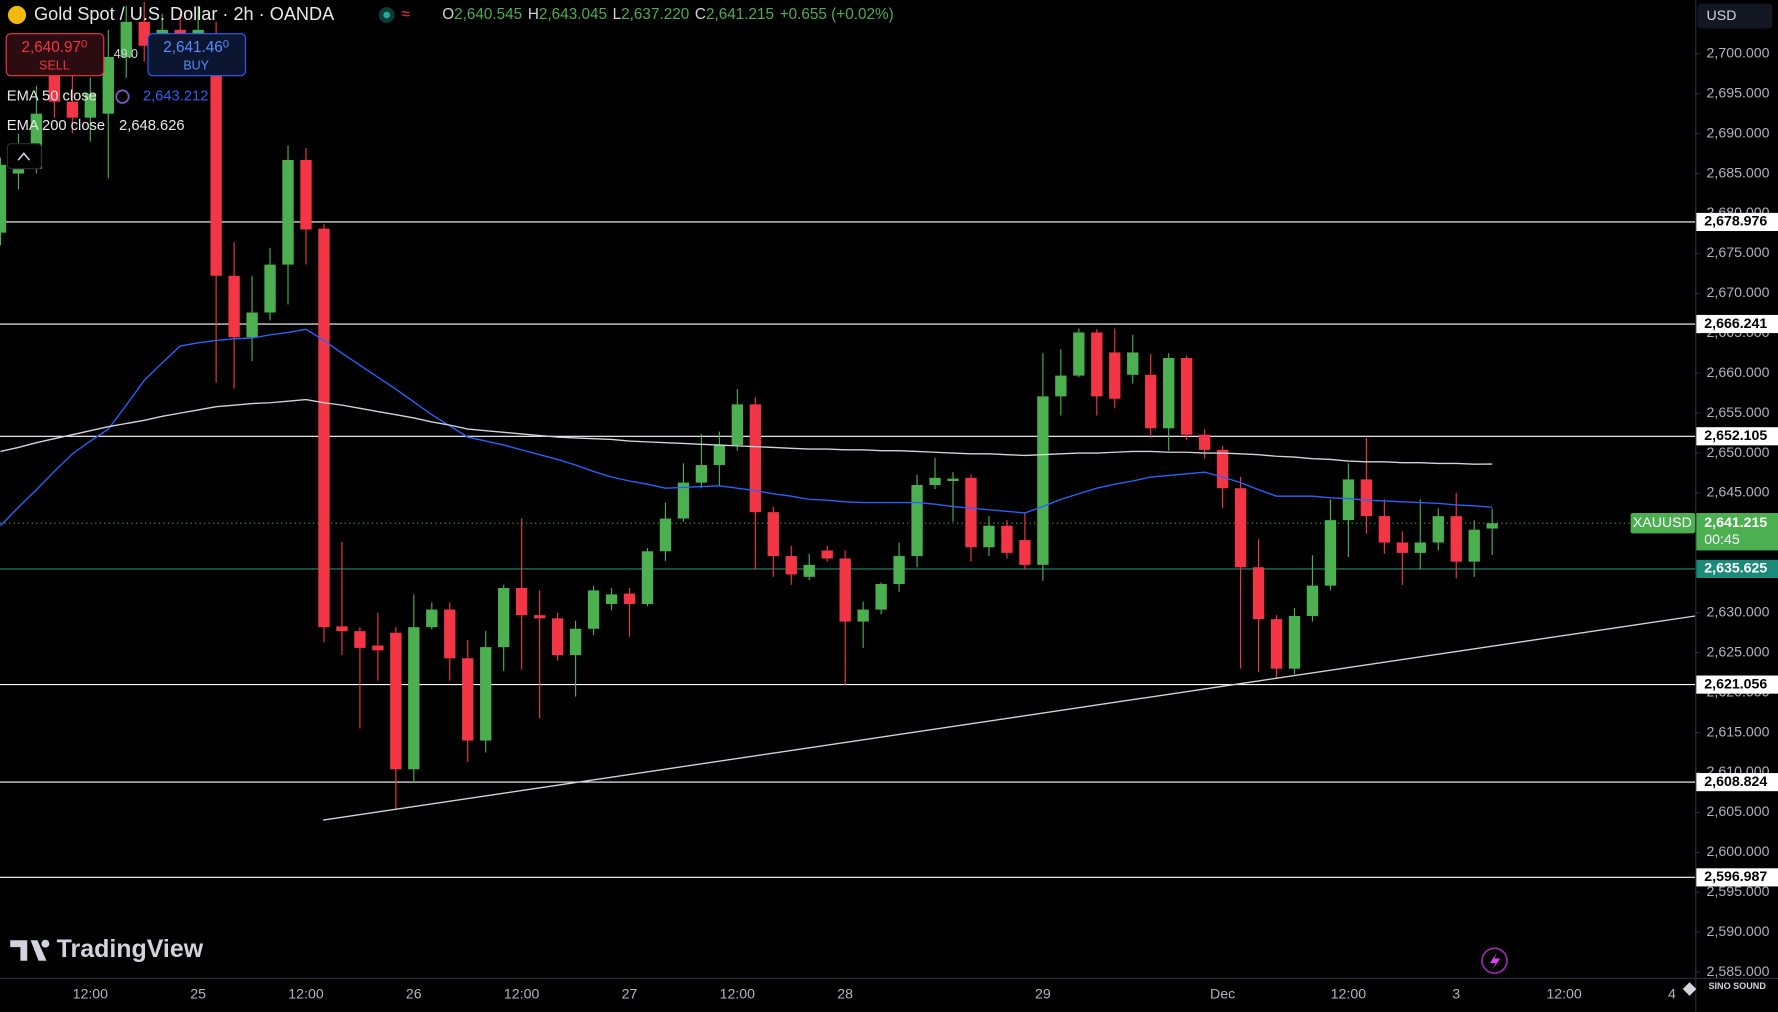 This screenshot has width=1778, height=1012. Describe the element at coordinates (1735, 523) in the screenshot. I see `last-price-label: 2,641.215` at that location.